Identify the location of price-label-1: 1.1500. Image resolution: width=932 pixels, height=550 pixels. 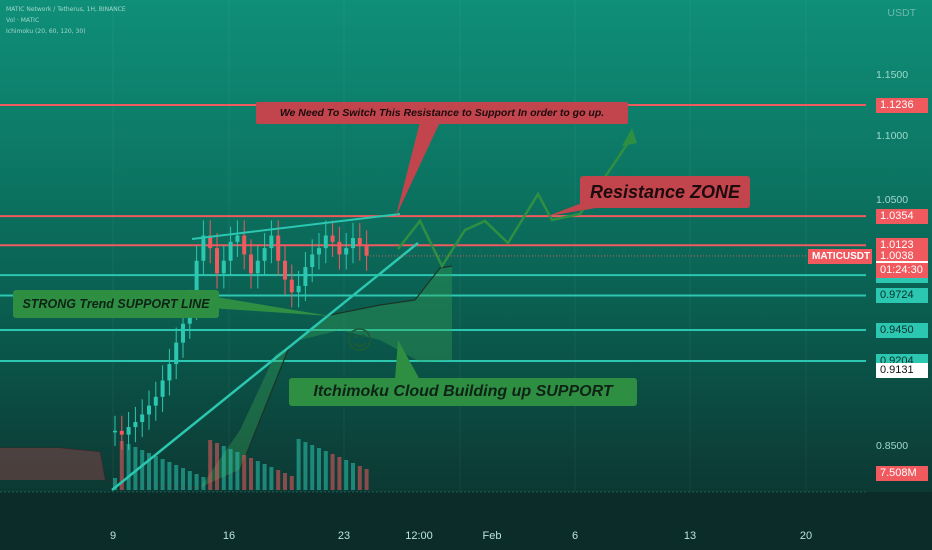
(892, 75).